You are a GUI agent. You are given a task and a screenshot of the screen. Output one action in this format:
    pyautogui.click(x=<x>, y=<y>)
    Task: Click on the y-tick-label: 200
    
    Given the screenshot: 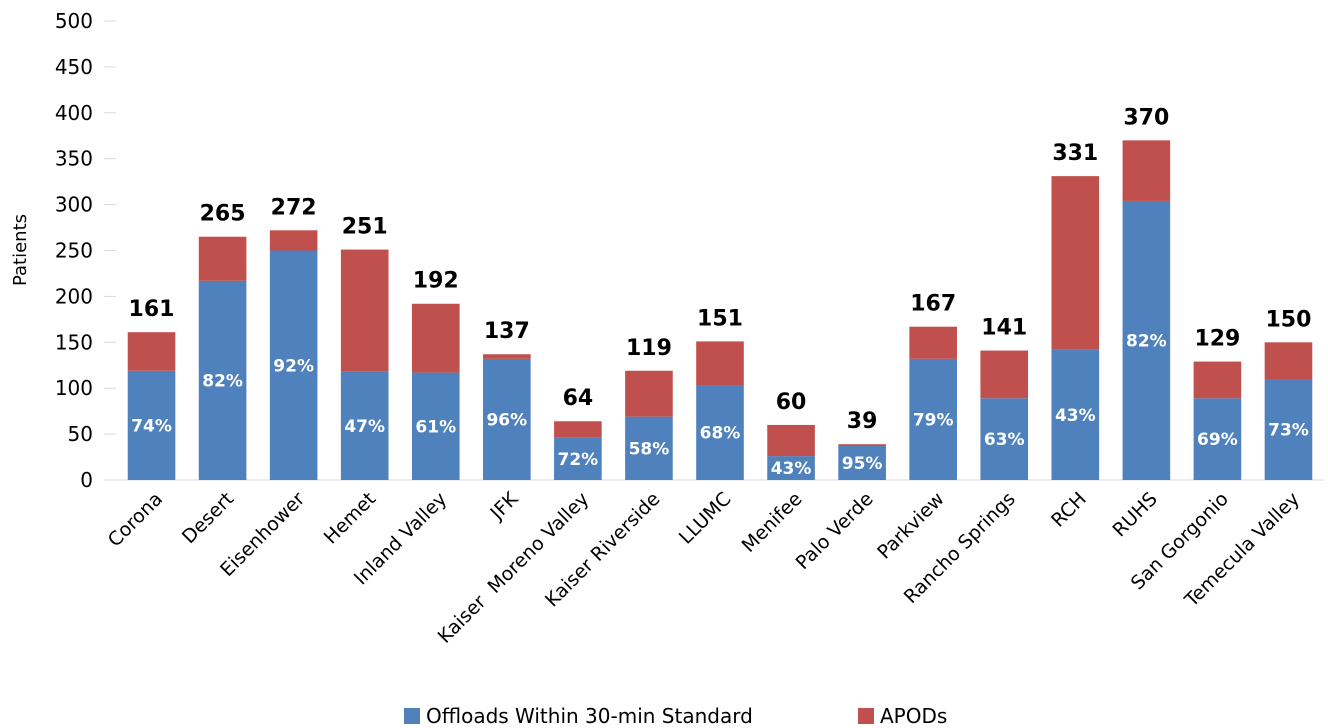 What is the action you would take?
    pyautogui.click(x=74, y=296)
    